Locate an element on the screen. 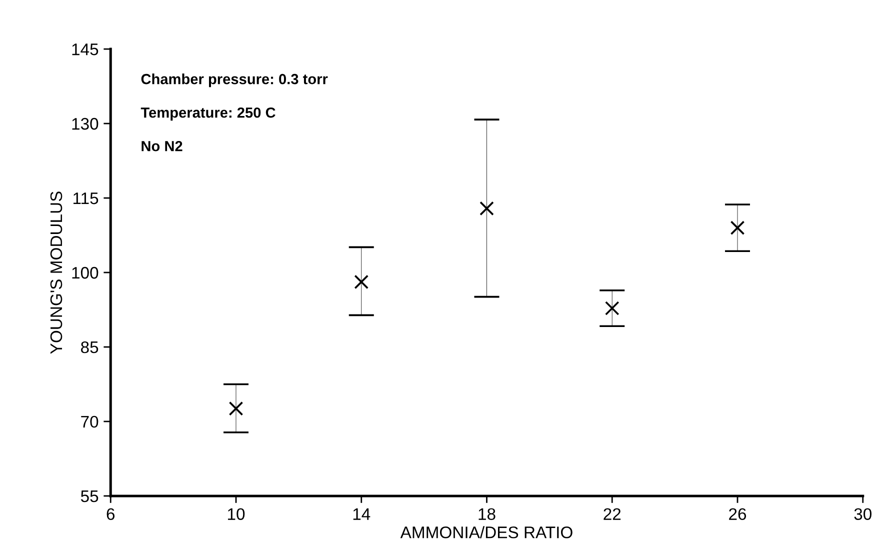 The height and width of the screenshot is (545, 885). y-tick-label: 130 is located at coordinates (85, 124).